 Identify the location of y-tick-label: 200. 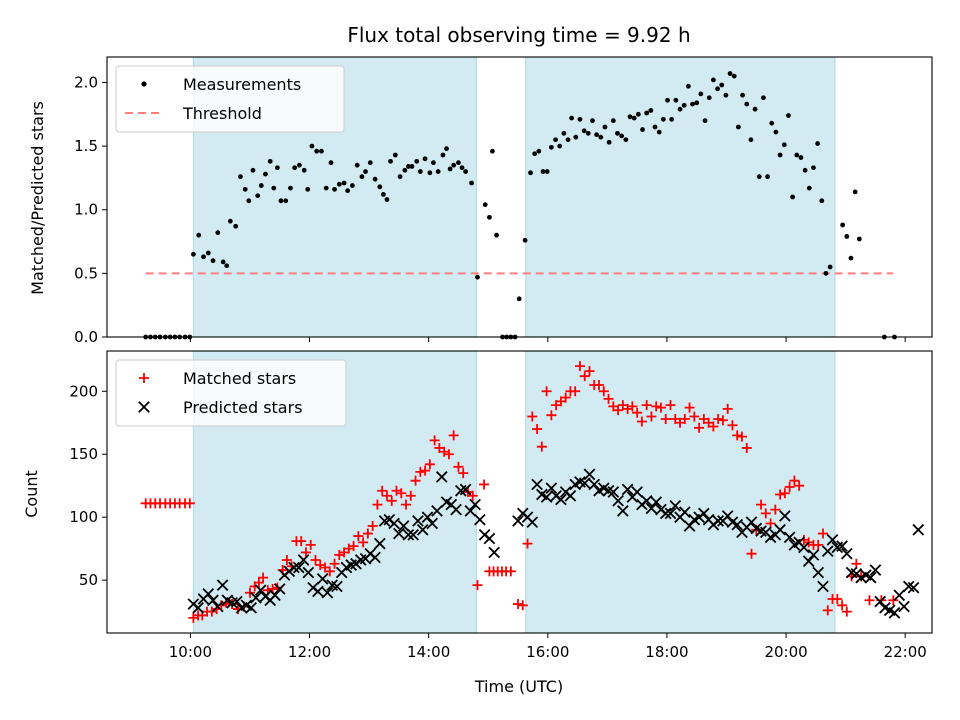
(83, 391).